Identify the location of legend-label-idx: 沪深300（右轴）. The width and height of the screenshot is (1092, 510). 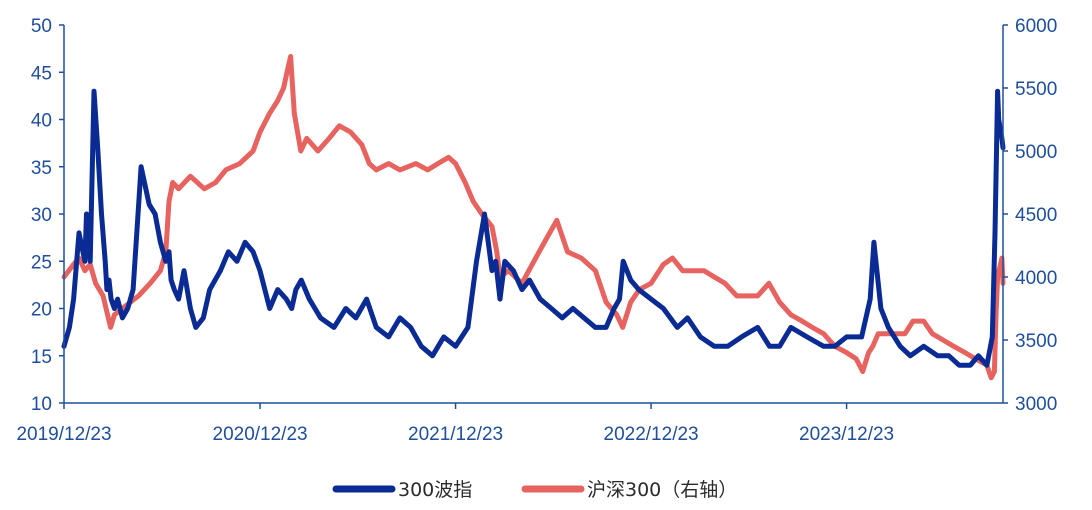
(662, 490).